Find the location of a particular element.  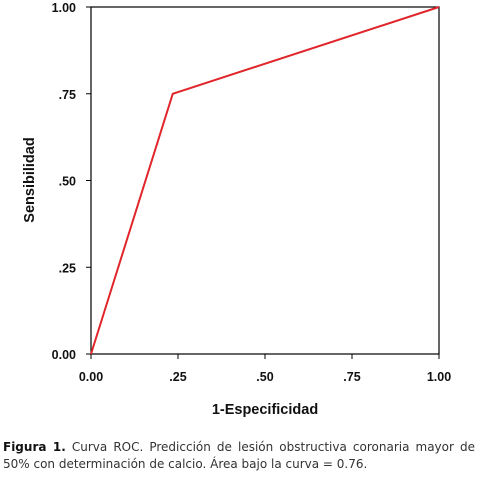

y-tick-label: .50 is located at coordinates (67, 182).